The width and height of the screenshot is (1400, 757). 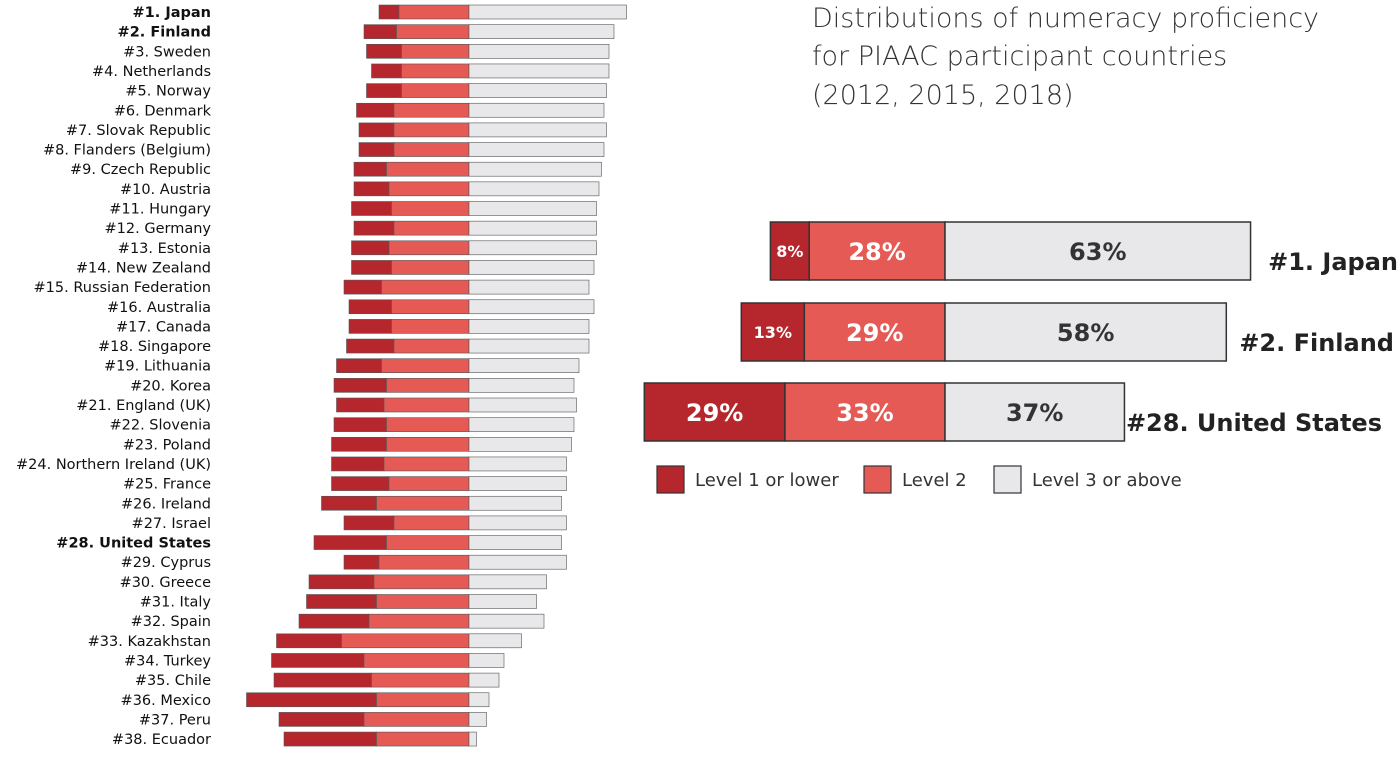 I want to click on bar-level2-12-germany, so click(x=431, y=228).